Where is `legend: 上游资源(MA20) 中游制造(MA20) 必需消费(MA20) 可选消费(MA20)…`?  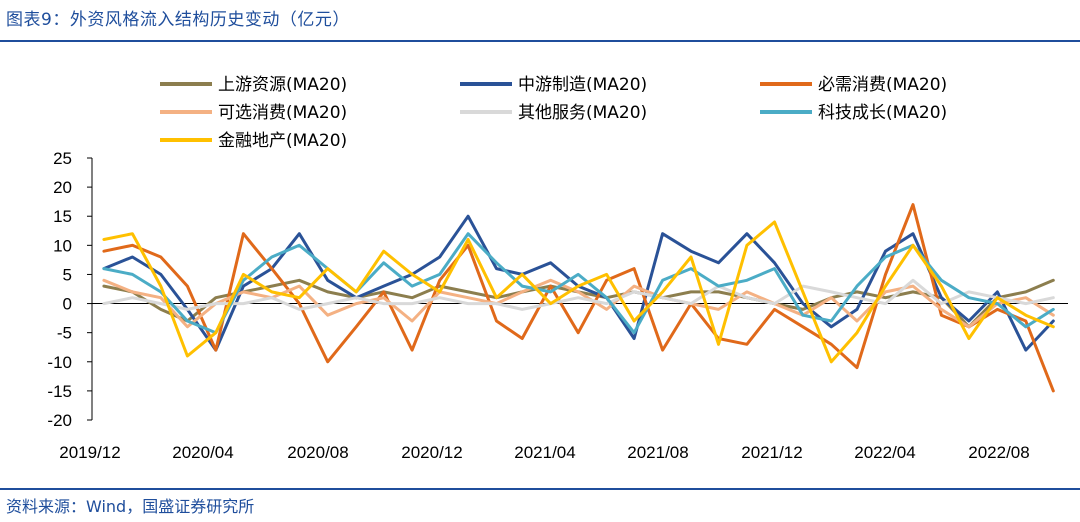 legend: 上游资源(MA20) 中游制造(MA20) 必需消费(MA20) 可选消费(MA20)… is located at coordinates (553, 113).